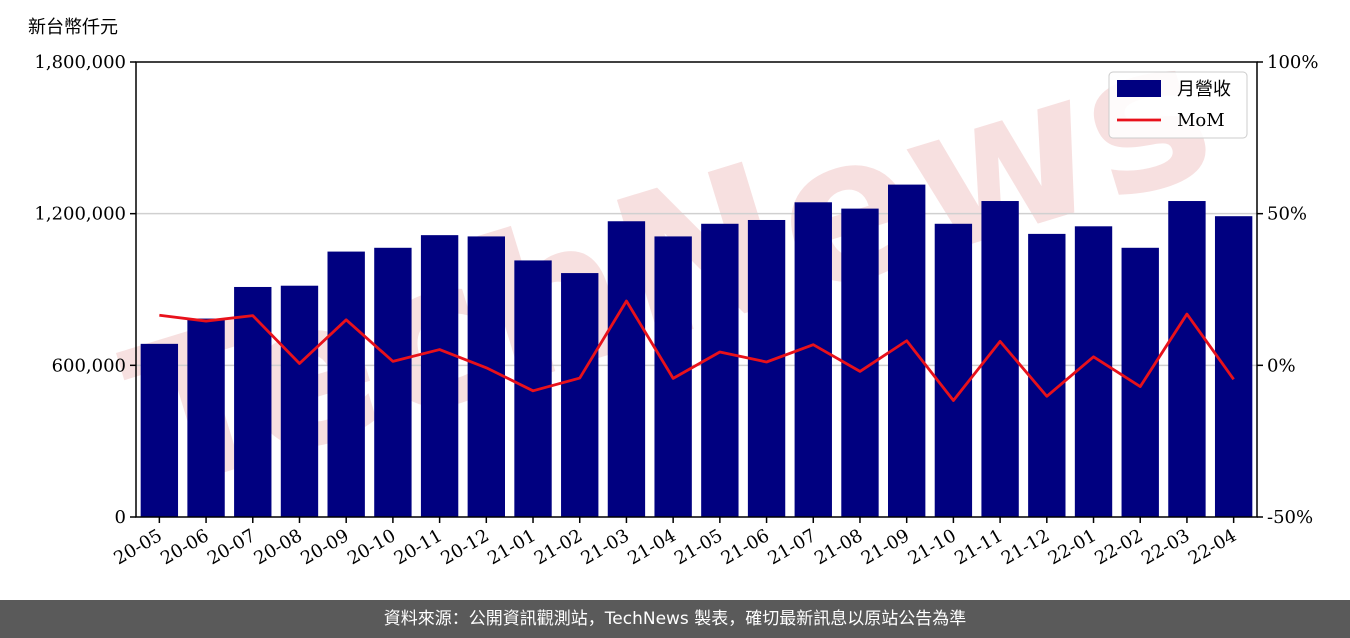  What do you see at coordinates (1118, 547) in the screenshot?
I see `x-tick-label: 22-02` at bounding box center [1118, 547].